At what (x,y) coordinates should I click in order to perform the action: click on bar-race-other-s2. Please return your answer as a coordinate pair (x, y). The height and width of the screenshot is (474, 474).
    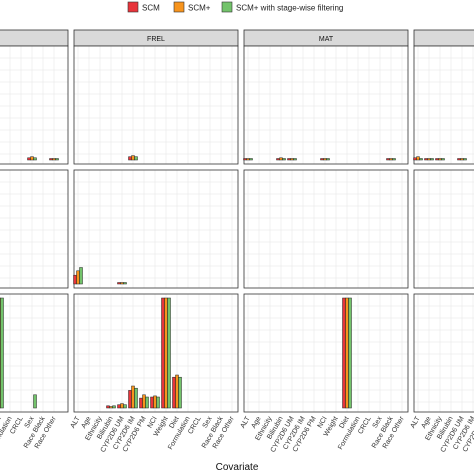
    Looking at the image, I should click on (57, 159).